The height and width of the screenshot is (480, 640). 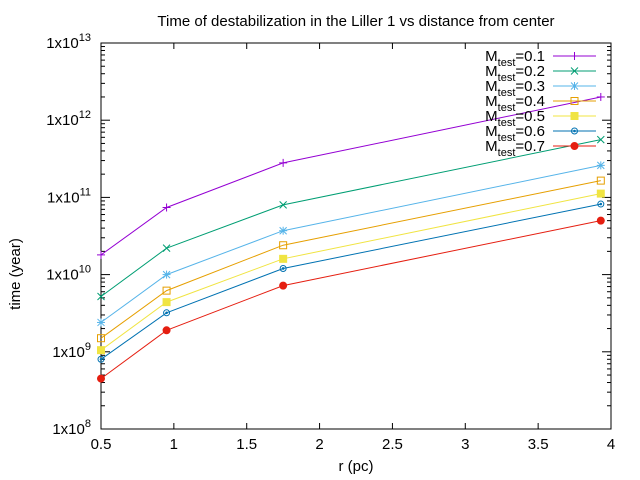 I want to click on x-tick-label: 1, so click(x=174, y=444).